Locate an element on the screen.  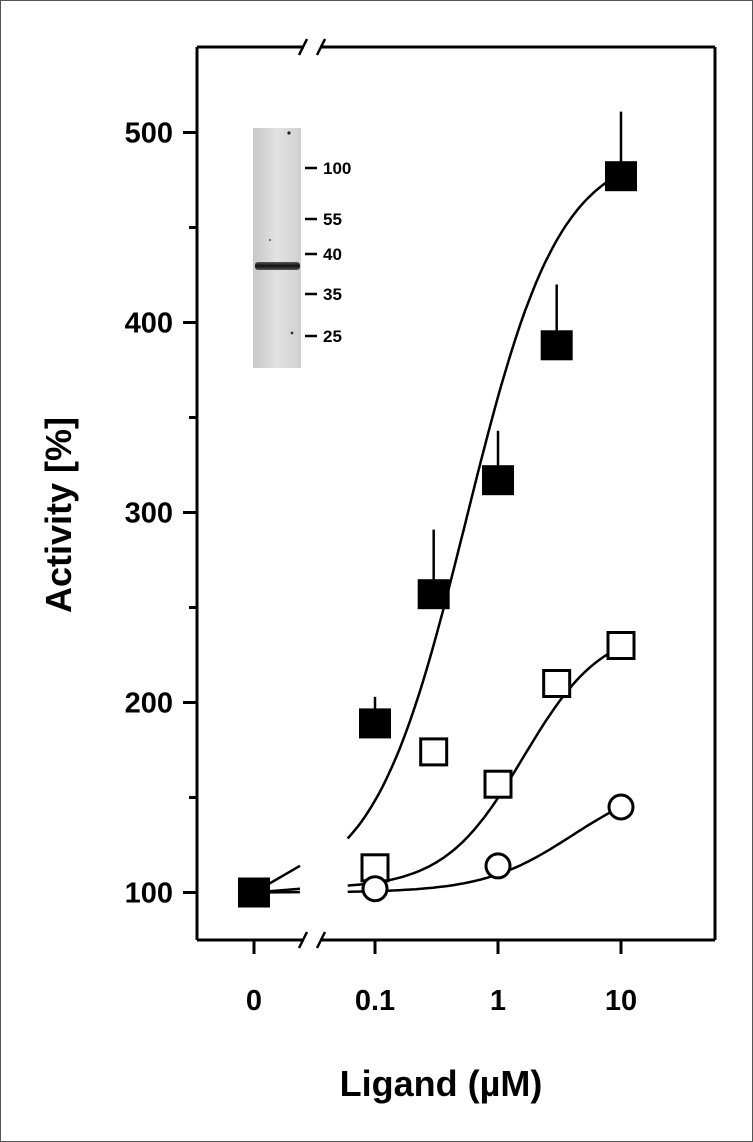
western-blot-inset: 100 55 40 35 25 is located at coordinates (302, 248).